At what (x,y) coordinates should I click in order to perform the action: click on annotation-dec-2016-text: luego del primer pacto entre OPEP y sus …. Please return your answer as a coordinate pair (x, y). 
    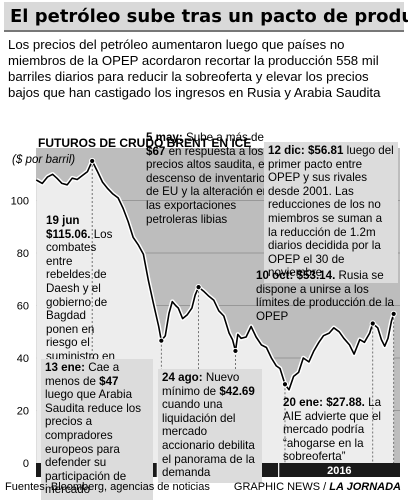
    Looking at the image, I should click on (331, 212).